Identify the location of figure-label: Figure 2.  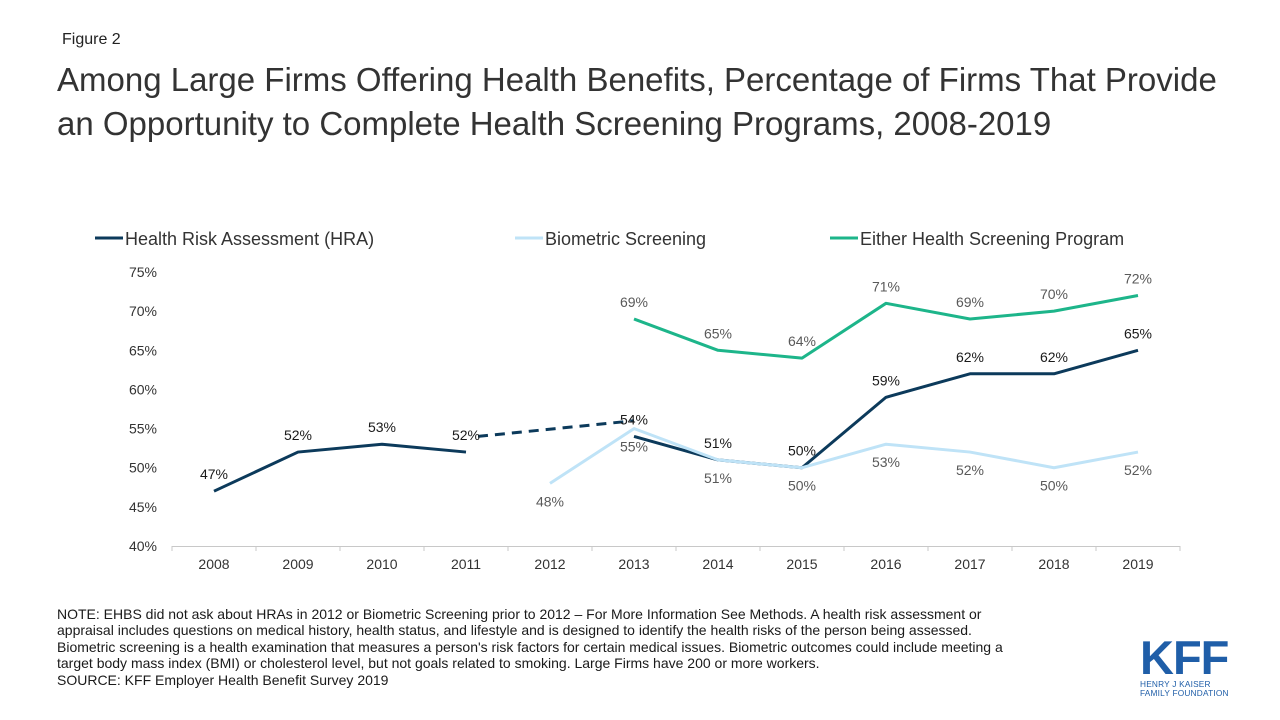
(91, 39).